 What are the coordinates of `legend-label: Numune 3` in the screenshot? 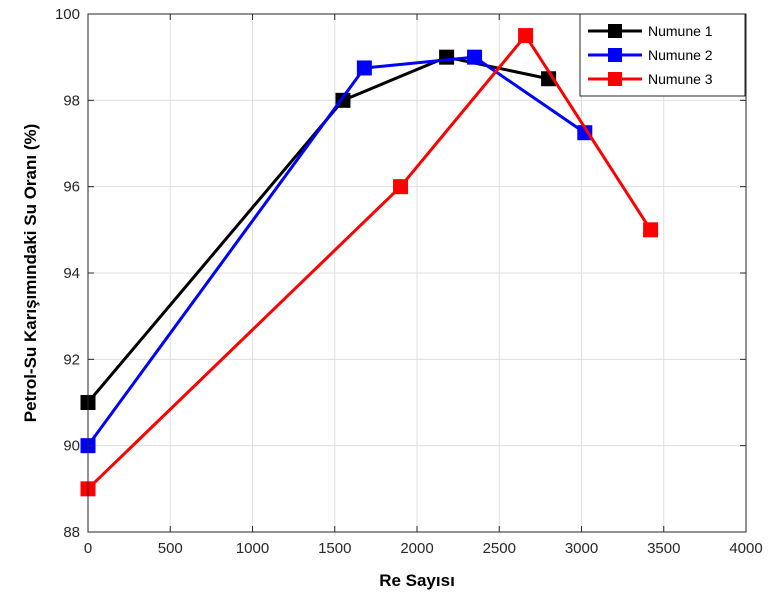 It's located at (680, 79).